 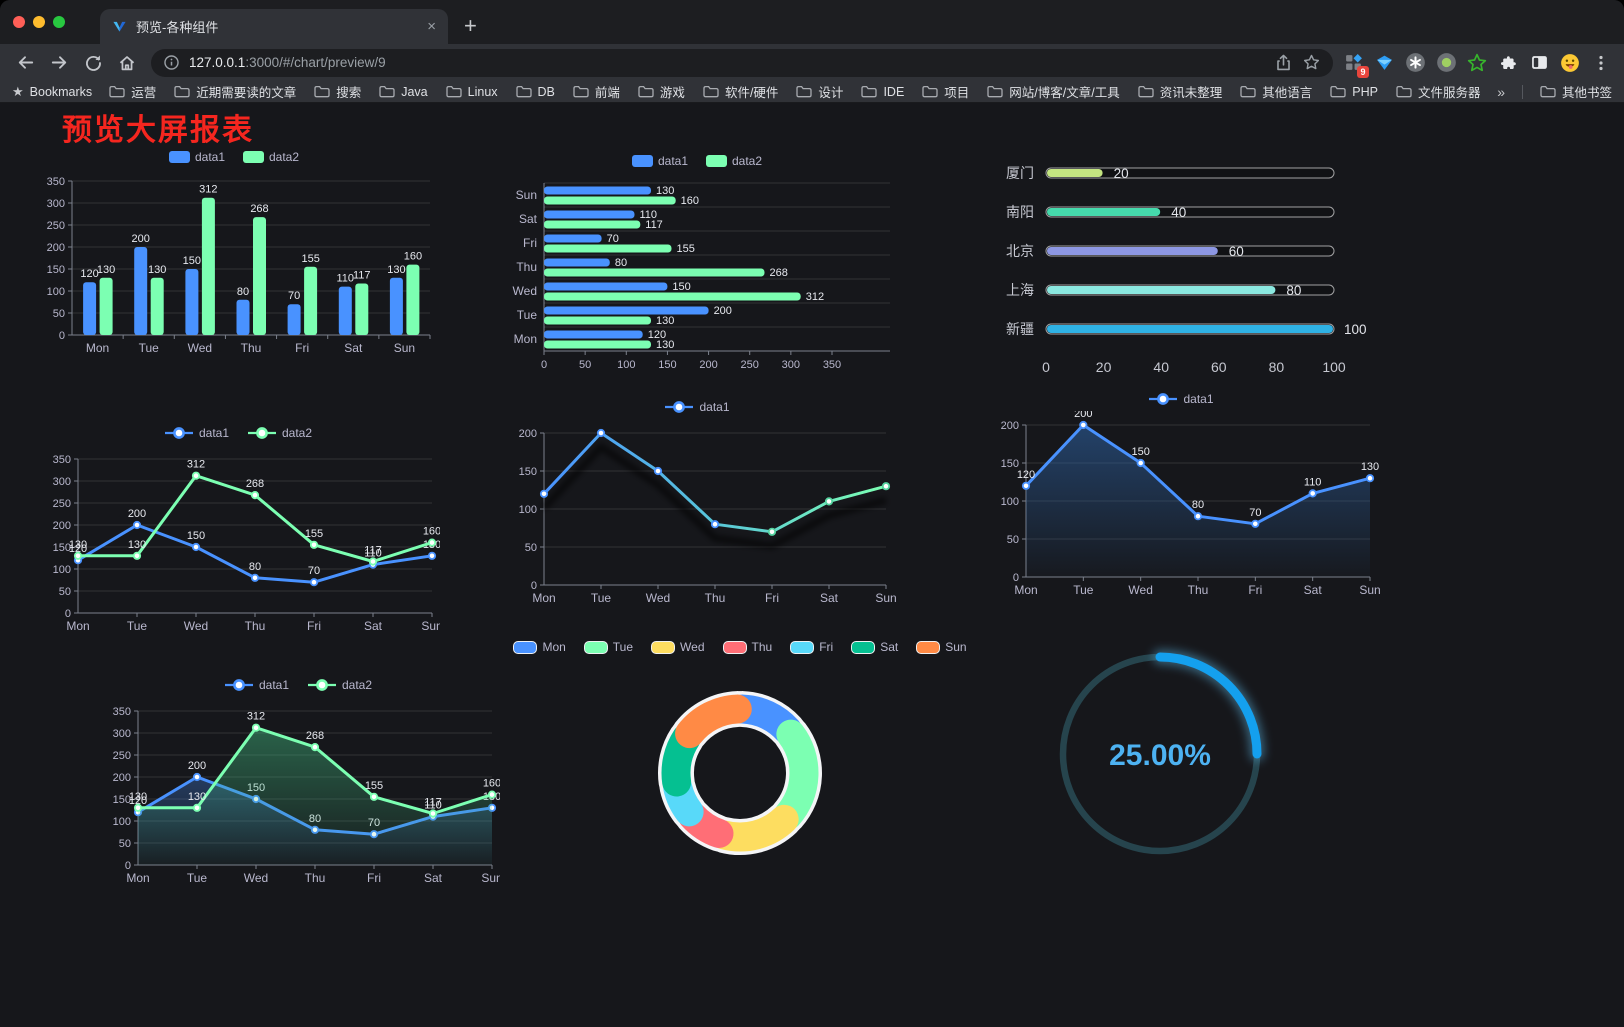 What do you see at coordinates (144, 93) in the screenshot?
I see `bookmark-label: 运营` at bounding box center [144, 93].